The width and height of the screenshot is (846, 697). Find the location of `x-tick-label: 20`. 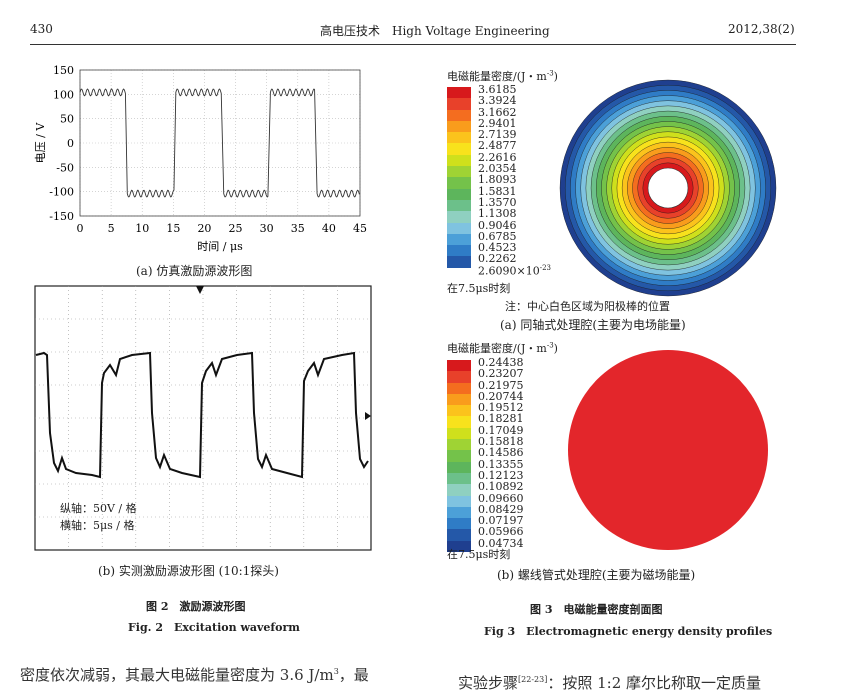

x-tick-label: 20 is located at coordinates (204, 228).